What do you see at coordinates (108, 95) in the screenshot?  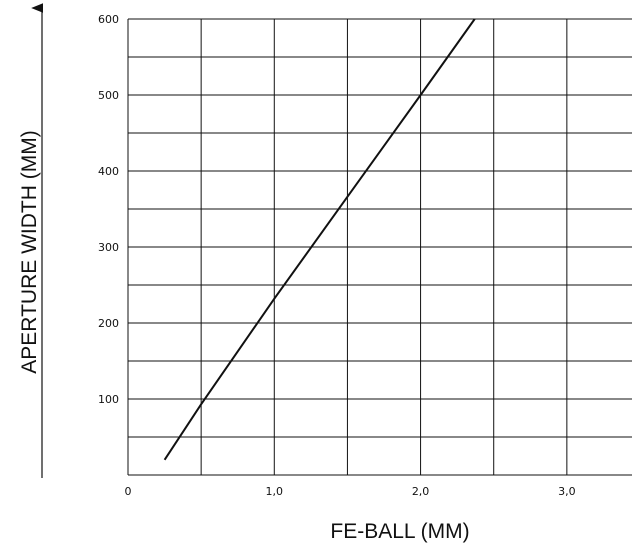 I see `y-tick-label: 500` at bounding box center [108, 95].